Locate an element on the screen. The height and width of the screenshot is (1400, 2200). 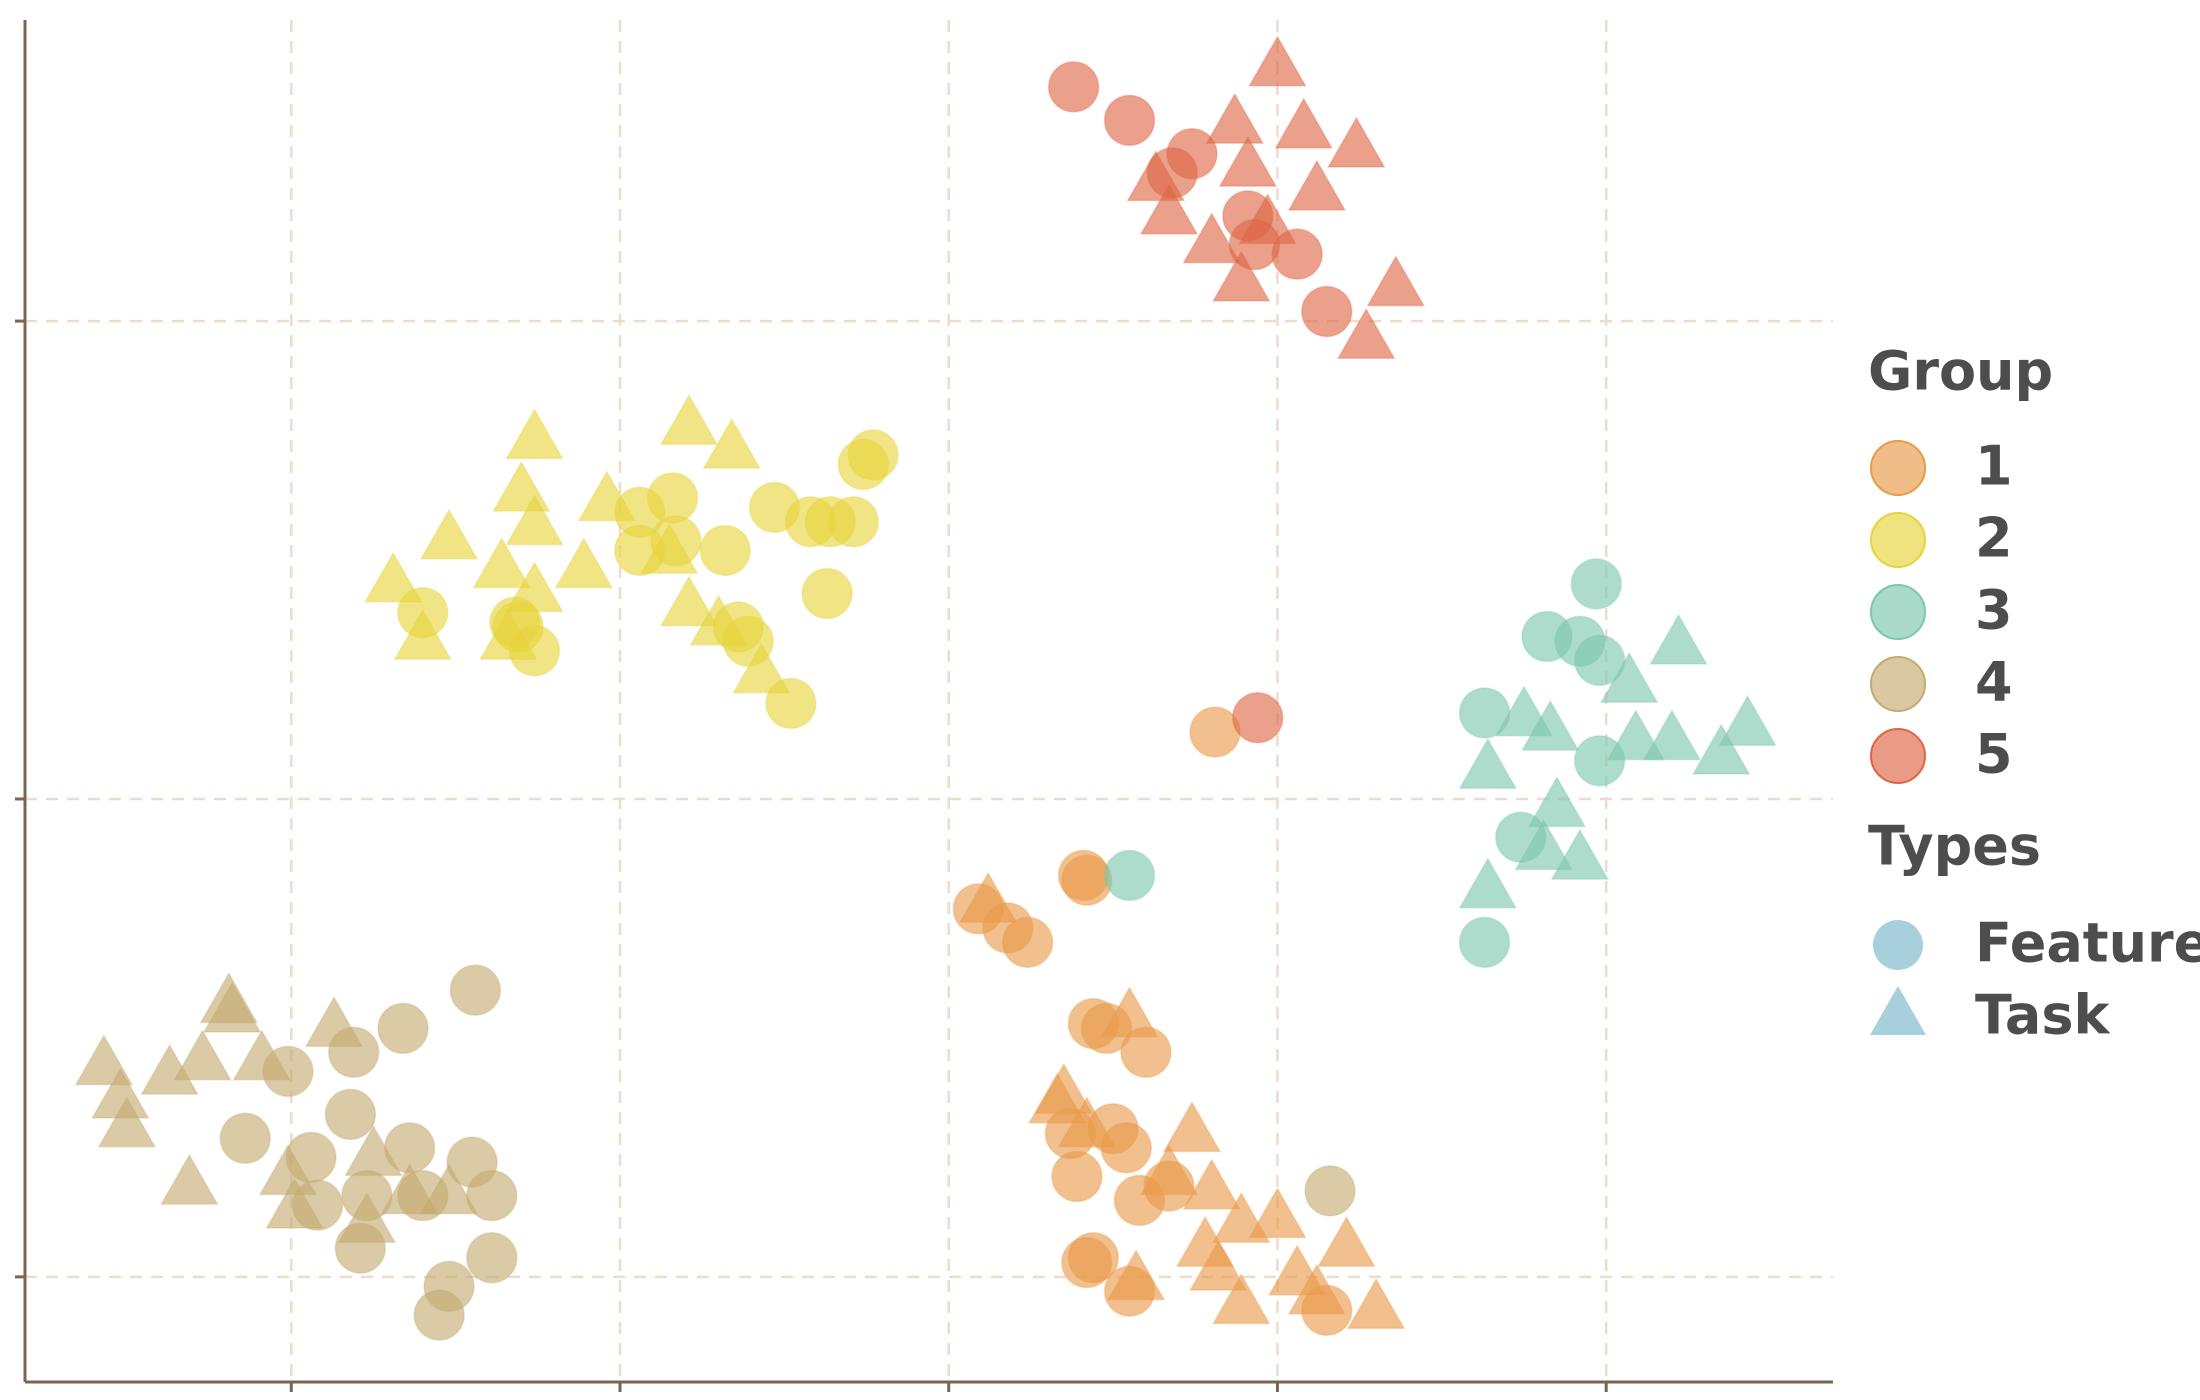
legend-label: 3 is located at coordinates (1994, 610).